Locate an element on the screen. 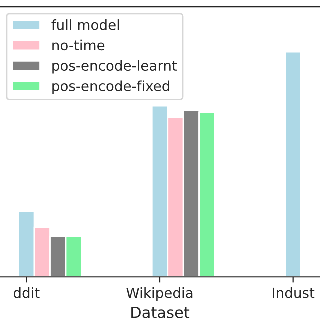 The width and height of the screenshot is (320, 320). legend-label: full model is located at coordinates (86, 25).